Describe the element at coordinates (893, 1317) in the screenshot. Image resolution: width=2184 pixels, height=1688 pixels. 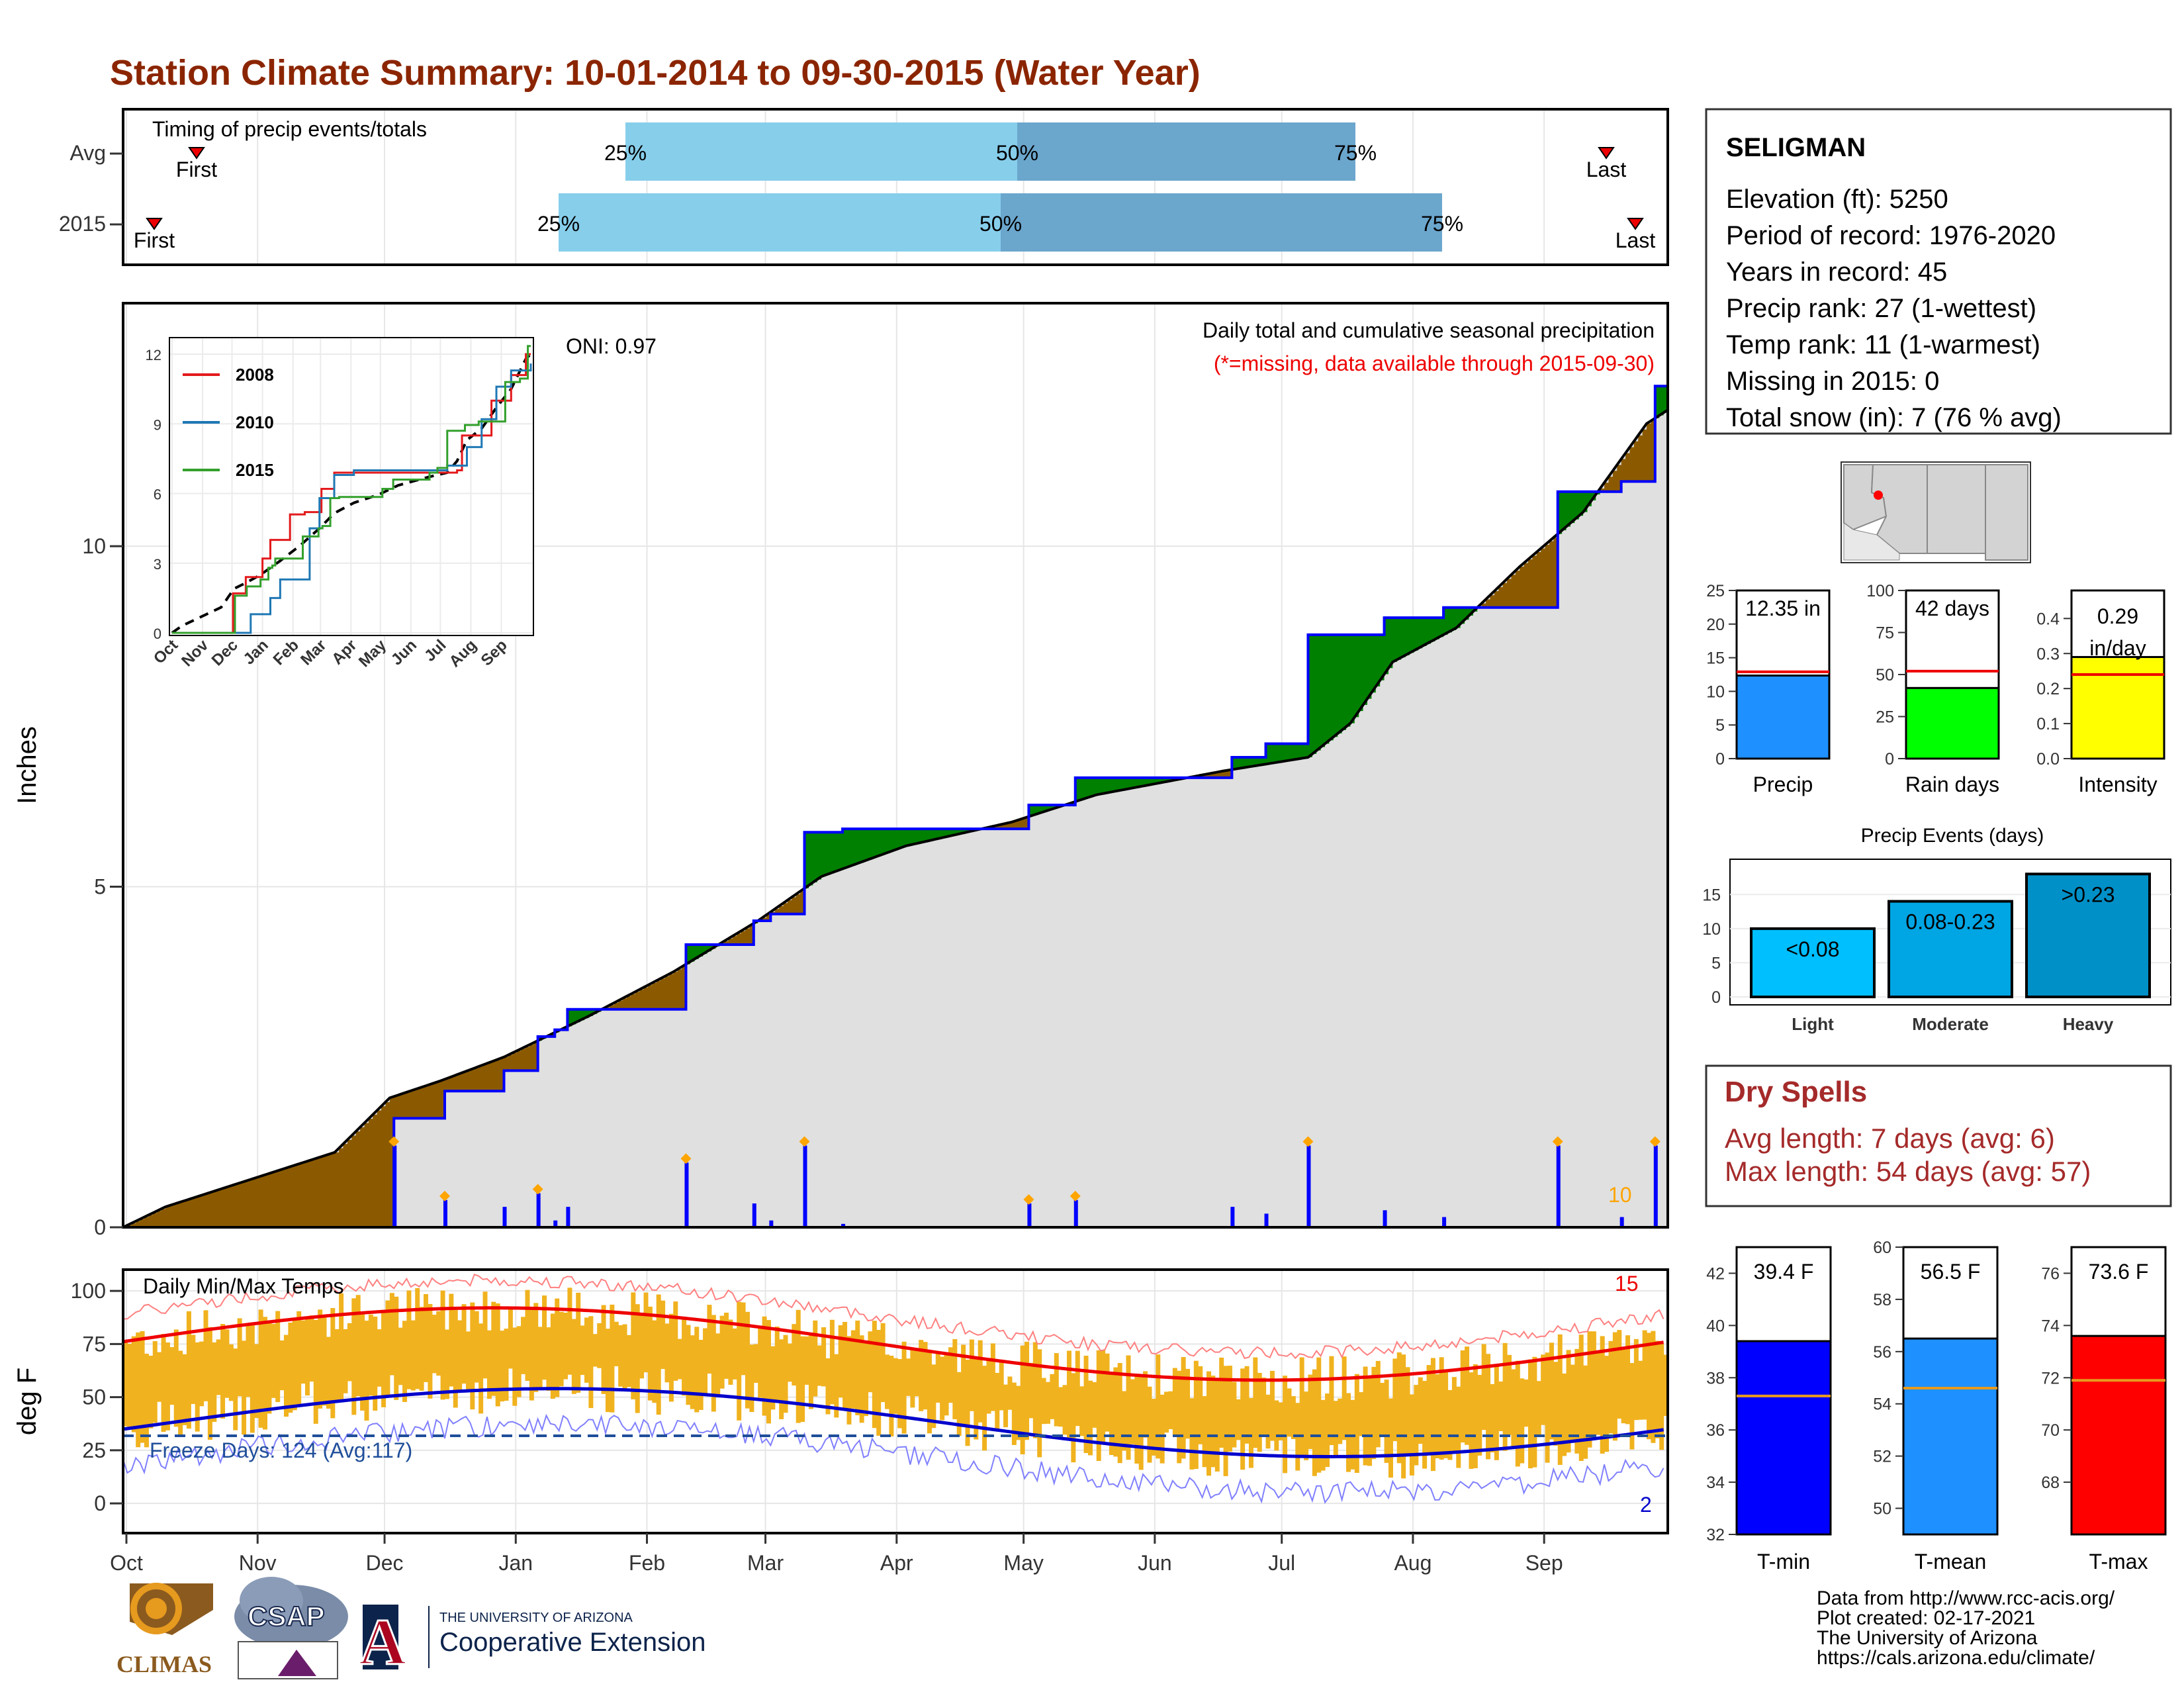
I see `record-max-line` at that location.